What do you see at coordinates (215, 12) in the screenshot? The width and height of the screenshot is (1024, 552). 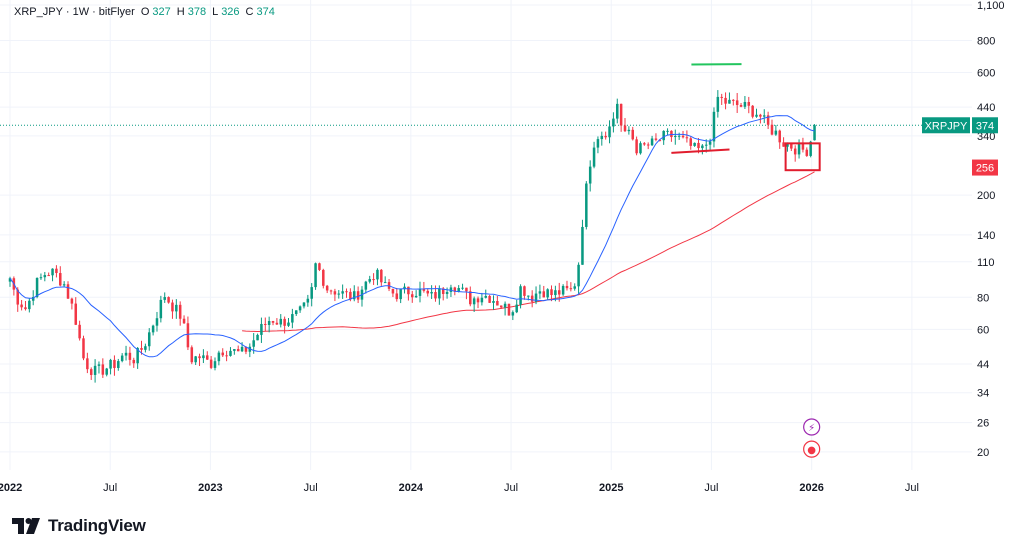 I see `low-label: L` at bounding box center [215, 12].